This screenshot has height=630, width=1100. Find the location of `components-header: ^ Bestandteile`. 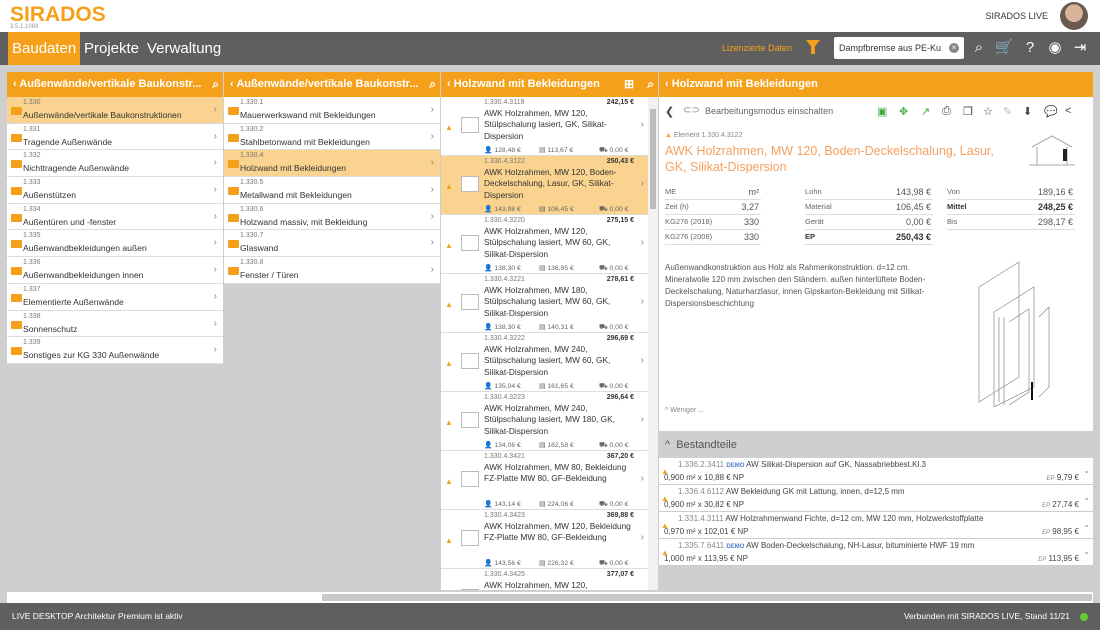

components-header: ^ Bestandteile is located at coordinates (701, 445).